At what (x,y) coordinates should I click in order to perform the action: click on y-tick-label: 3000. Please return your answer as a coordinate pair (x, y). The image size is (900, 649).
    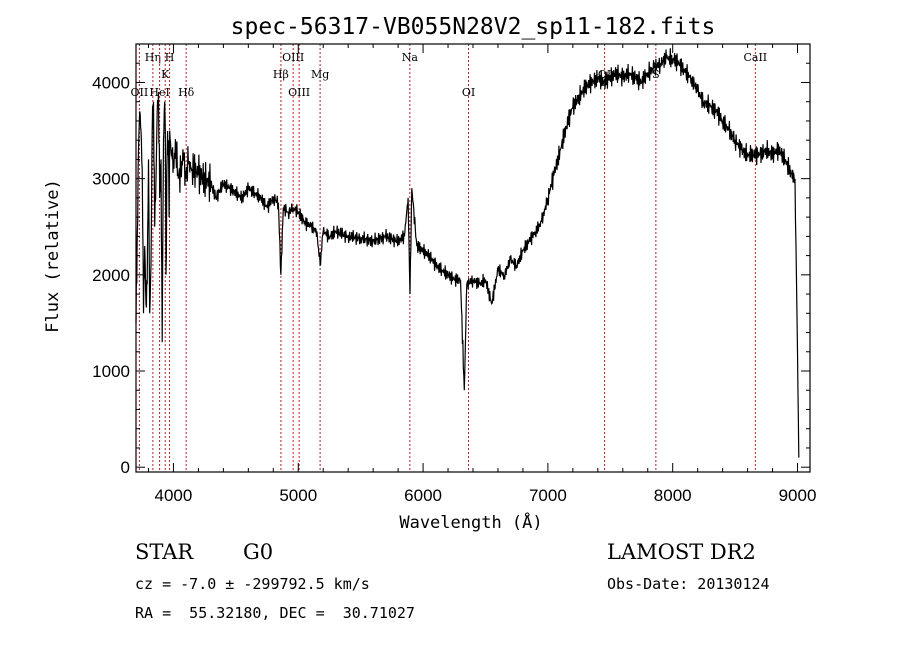
    Looking at the image, I should click on (111, 179).